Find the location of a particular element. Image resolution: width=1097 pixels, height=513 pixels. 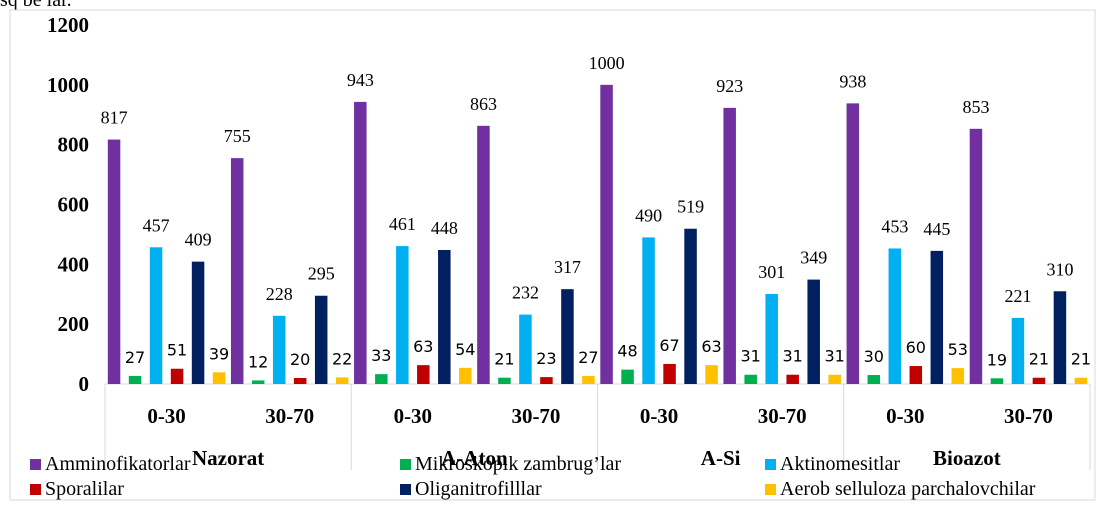

data-label: 30 is located at coordinates (874, 356).